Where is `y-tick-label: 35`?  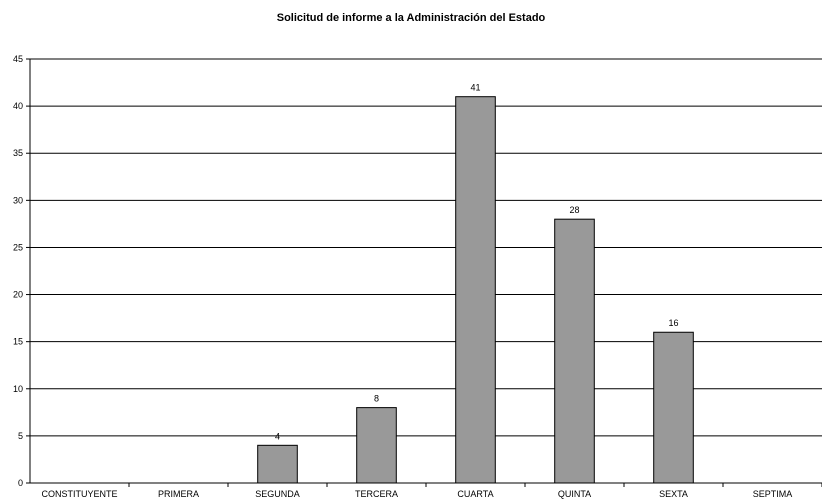
y-tick-label: 35 is located at coordinates (18, 153).